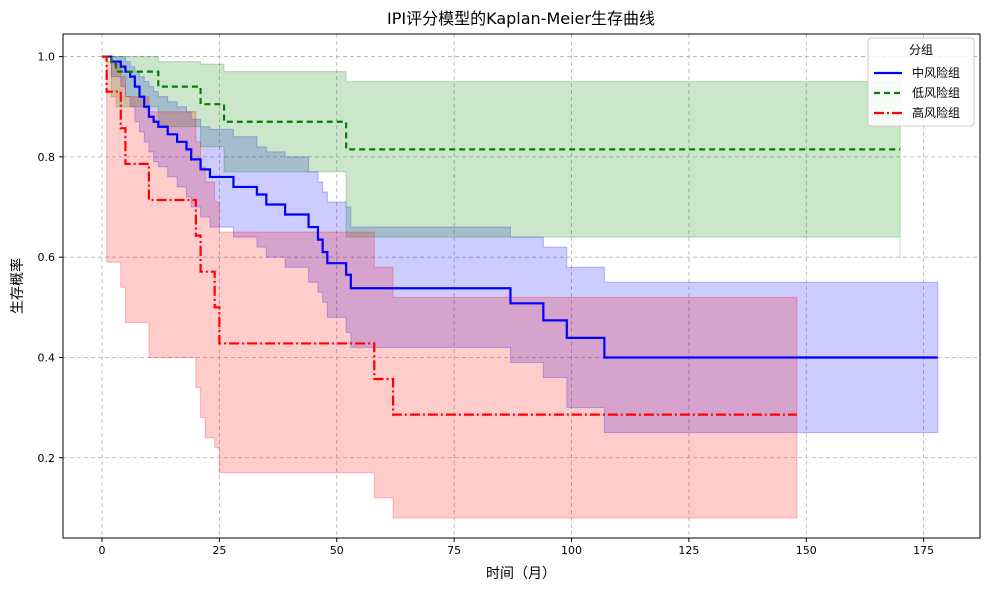 Image resolution: width=989 pixels, height=590 pixels. I want to click on legend-label-2: 高风险组, so click(936, 112).